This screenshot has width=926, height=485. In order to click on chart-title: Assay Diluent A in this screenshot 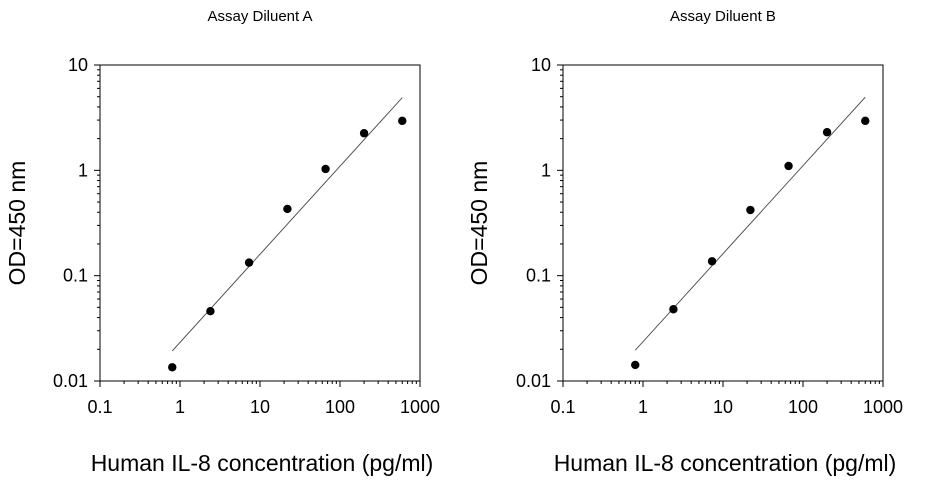, I will do `click(259, 16)`.